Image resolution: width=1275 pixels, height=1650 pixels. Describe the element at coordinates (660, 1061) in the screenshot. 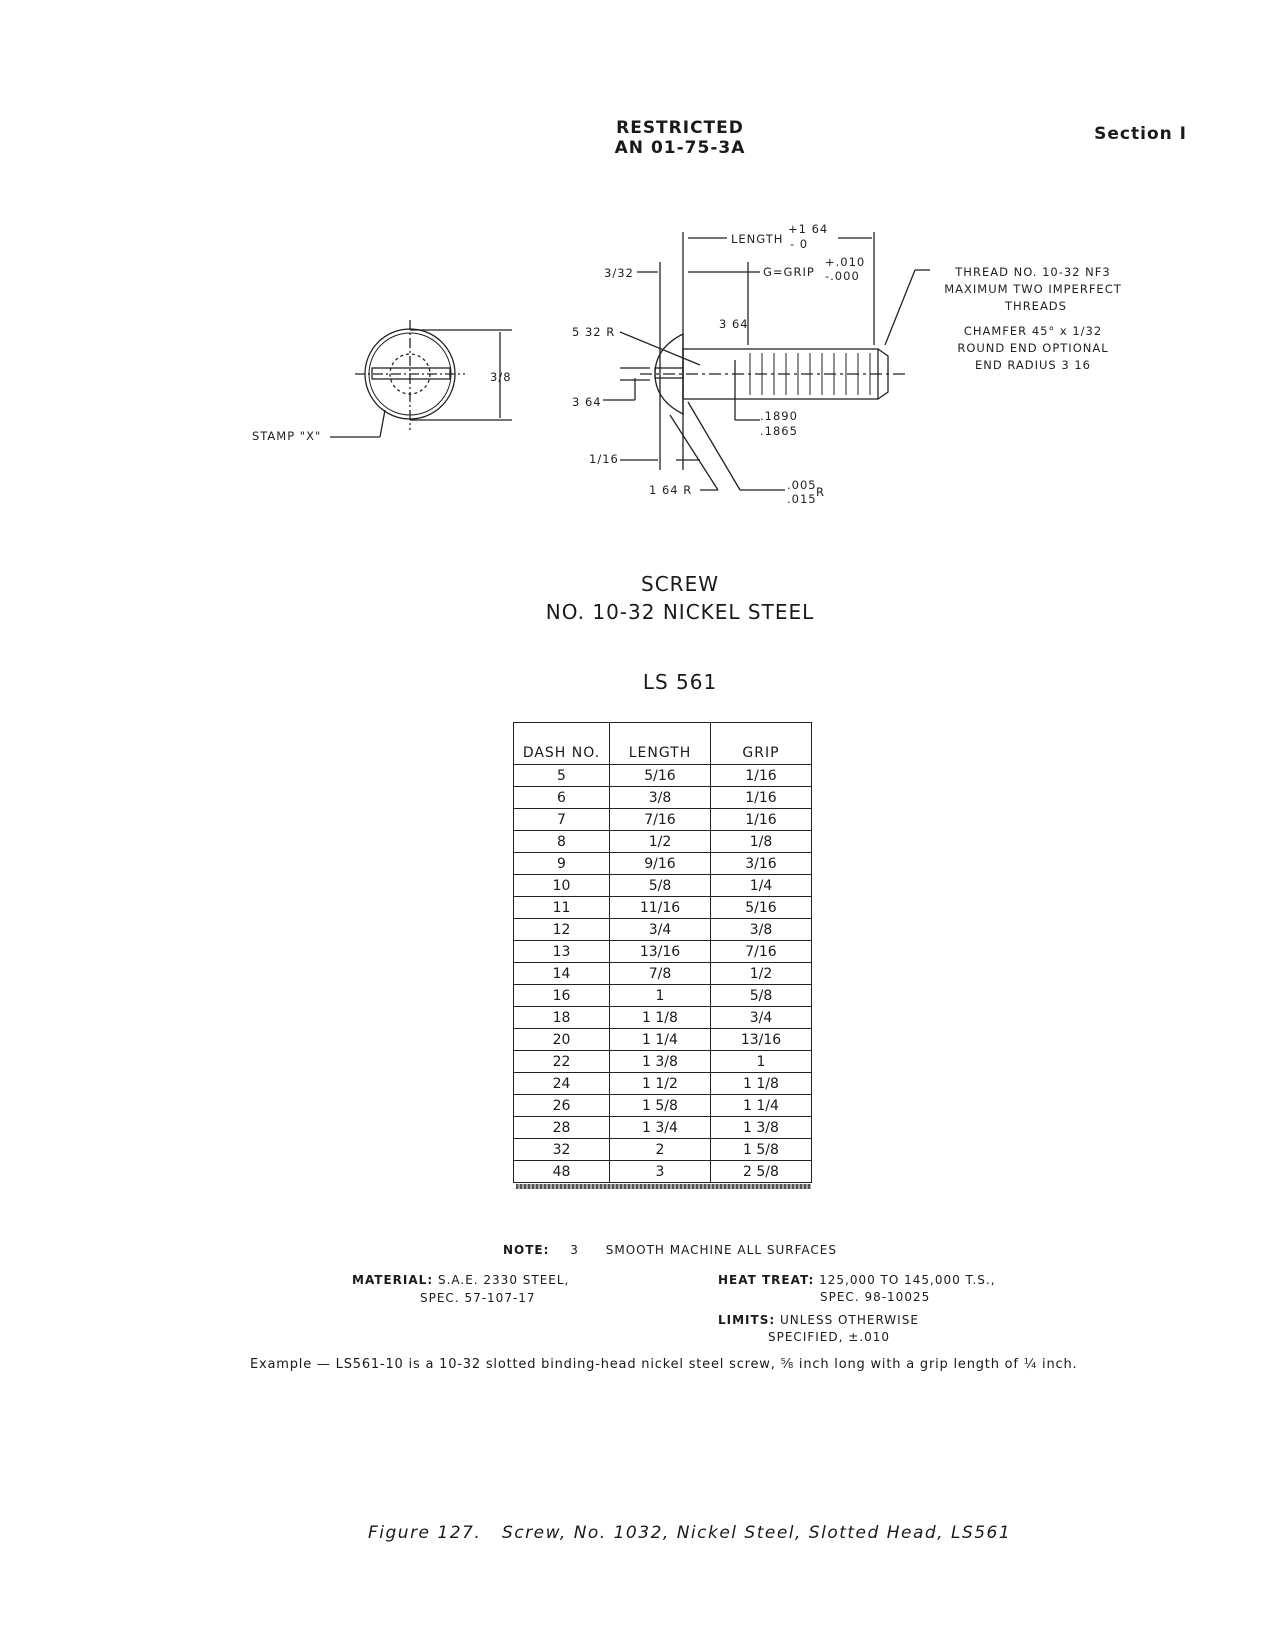

I see `length-cell: 1 3/8` at that location.